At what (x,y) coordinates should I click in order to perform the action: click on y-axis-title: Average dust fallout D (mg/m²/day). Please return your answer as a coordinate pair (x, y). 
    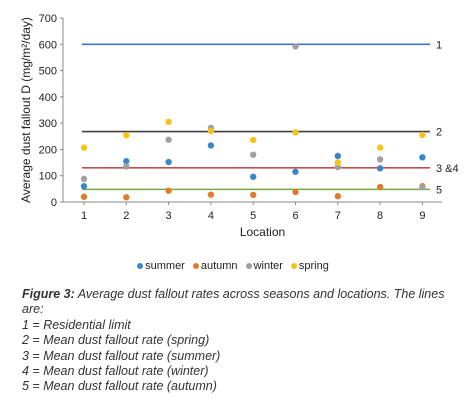
    Looking at the image, I should click on (26, 110).